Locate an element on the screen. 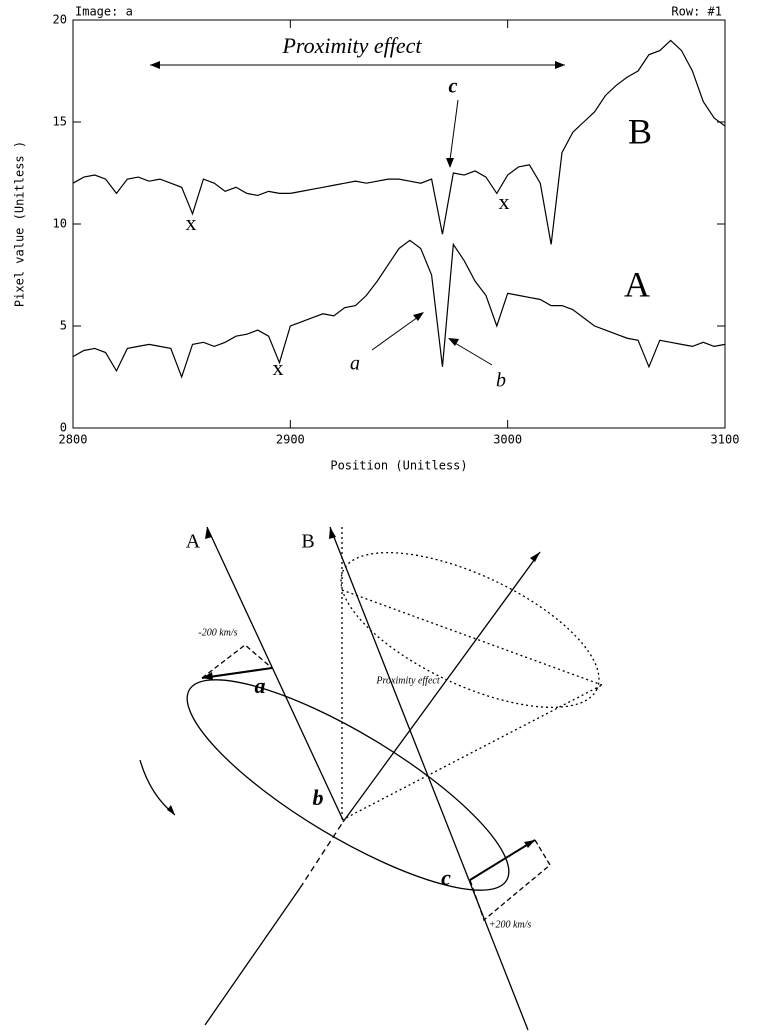  x-tick-label: 2800 is located at coordinates (73, 440).